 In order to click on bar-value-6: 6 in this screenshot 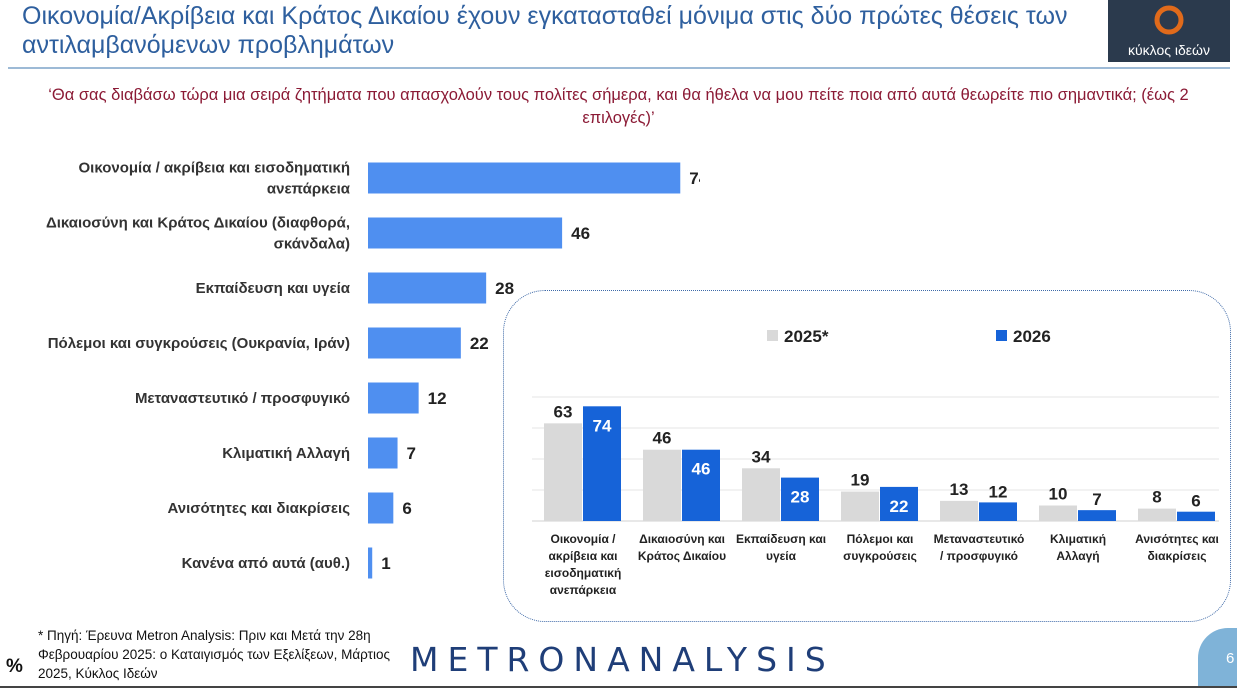, I will do `click(406, 508)`.